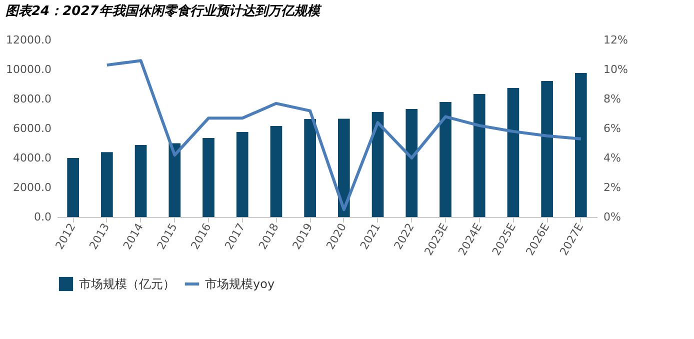  Describe the element at coordinates (43, 217) in the screenshot. I see `y-tick-label: 0.0` at that location.